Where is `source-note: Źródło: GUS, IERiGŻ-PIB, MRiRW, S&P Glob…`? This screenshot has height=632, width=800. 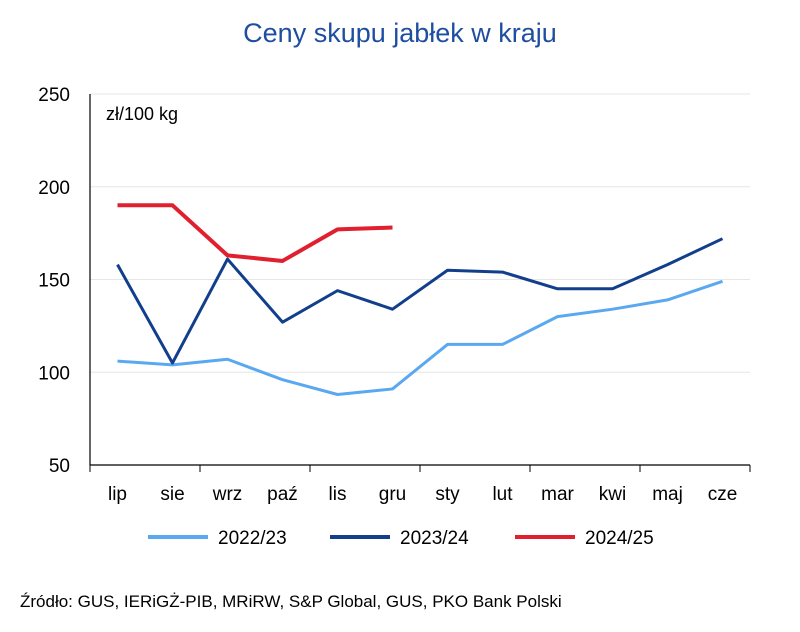
source-note: Źródło: GUS, IERiGŻ-PIB, MRiRW, S&P Glob… is located at coordinates (291, 601).